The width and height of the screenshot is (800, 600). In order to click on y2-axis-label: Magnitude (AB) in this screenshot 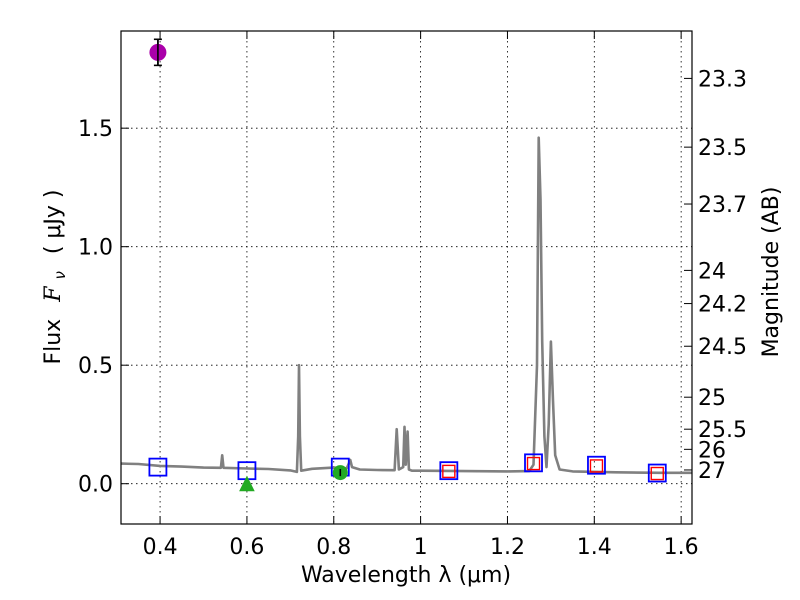, I will do `click(771, 272)`.